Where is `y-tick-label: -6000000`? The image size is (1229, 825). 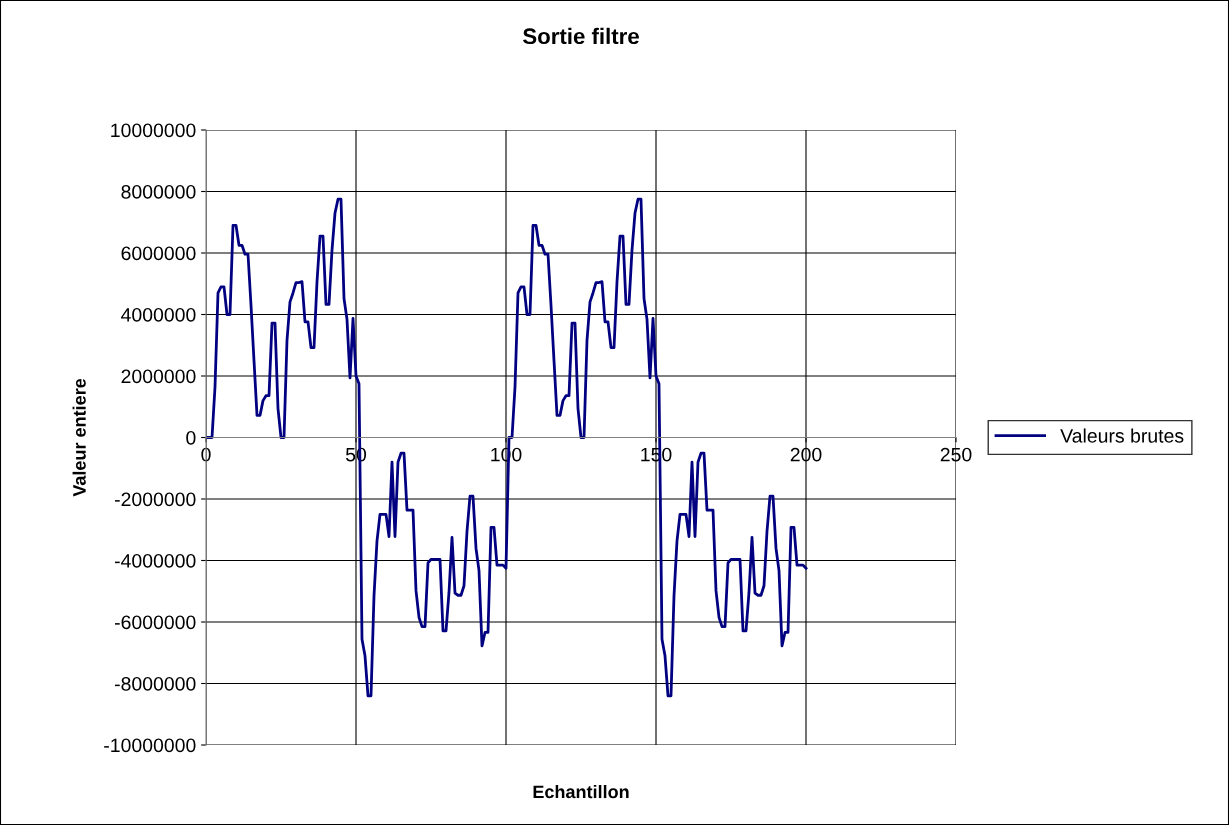
y-tick-label: -6000000 is located at coordinates (155, 622).